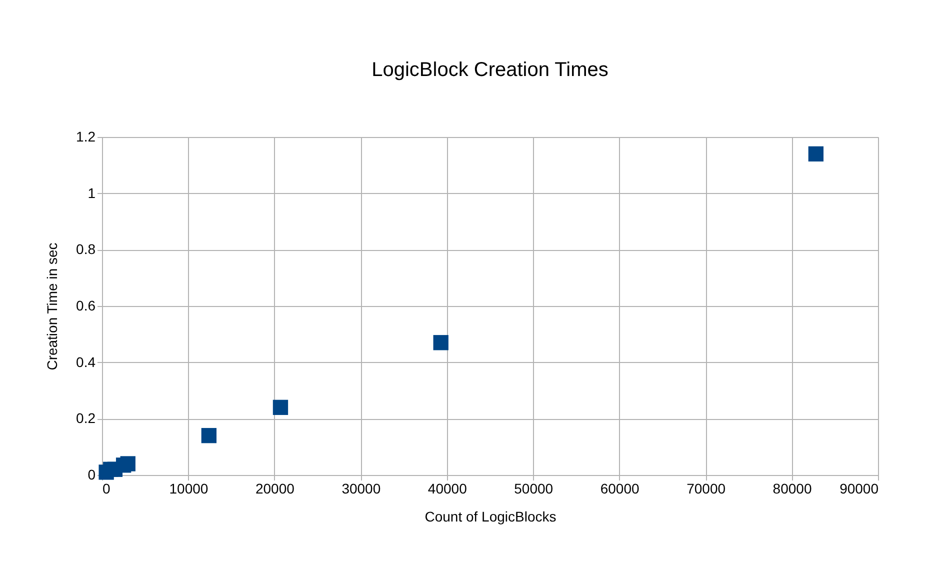 The height and width of the screenshot is (583, 947). Describe the element at coordinates (106, 488) in the screenshot. I see `x-tick-label: 0` at that location.